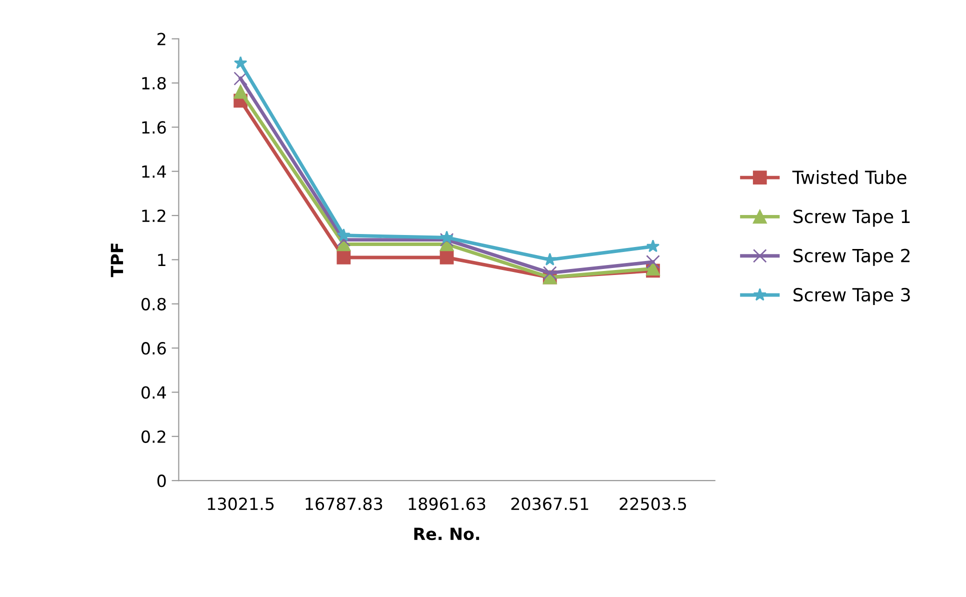  What do you see at coordinates (447, 534) in the screenshot?
I see `x-axis-title: Re. No.` at bounding box center [447, 534].